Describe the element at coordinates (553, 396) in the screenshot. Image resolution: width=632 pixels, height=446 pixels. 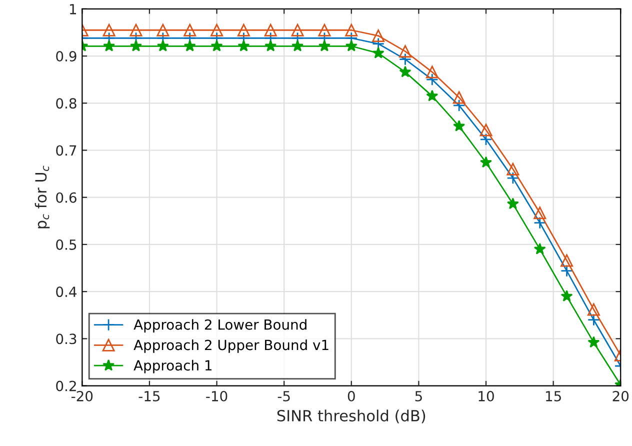
I see `x-tick-label: 15` at that location.